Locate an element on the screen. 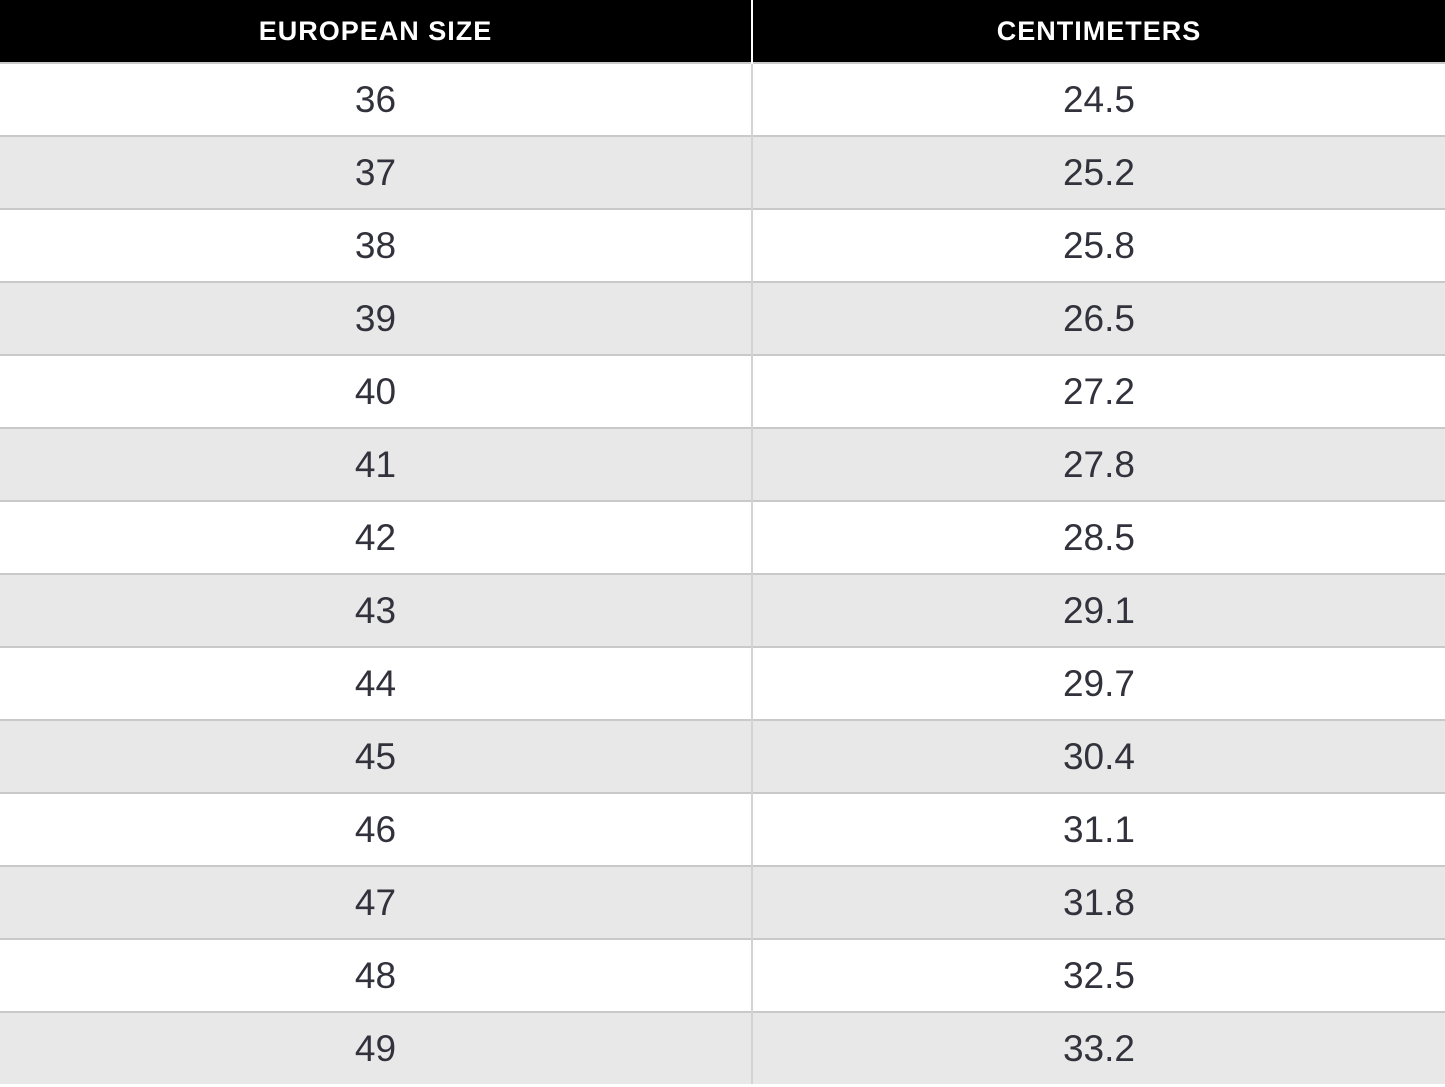  european-size-cell: 44 is located at coordinates (376, 683).